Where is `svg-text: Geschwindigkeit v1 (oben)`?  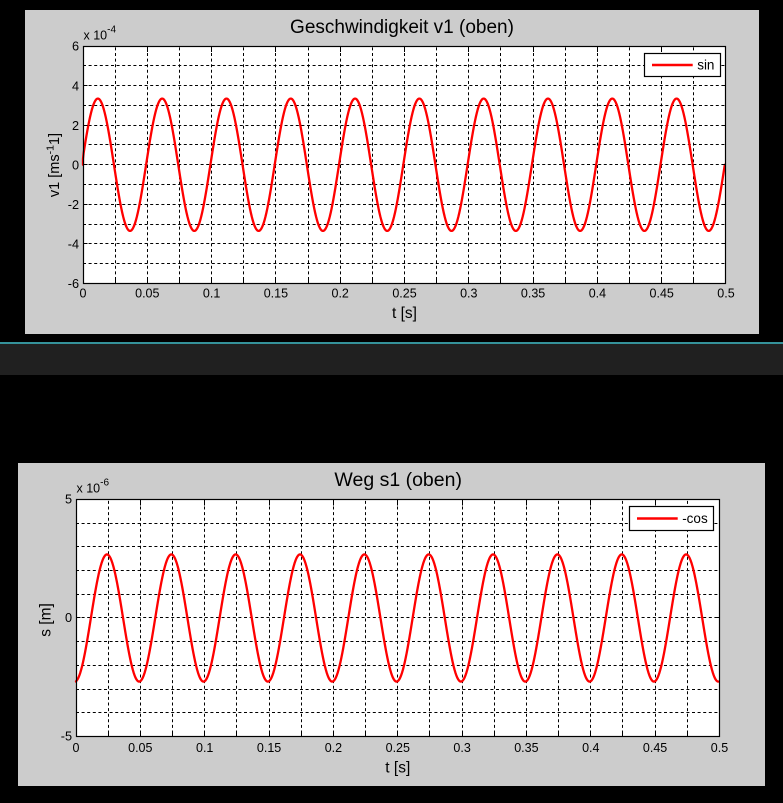
svg-text: Geschwindigkeit v1 (oben) is located at coordinates (402, 27).